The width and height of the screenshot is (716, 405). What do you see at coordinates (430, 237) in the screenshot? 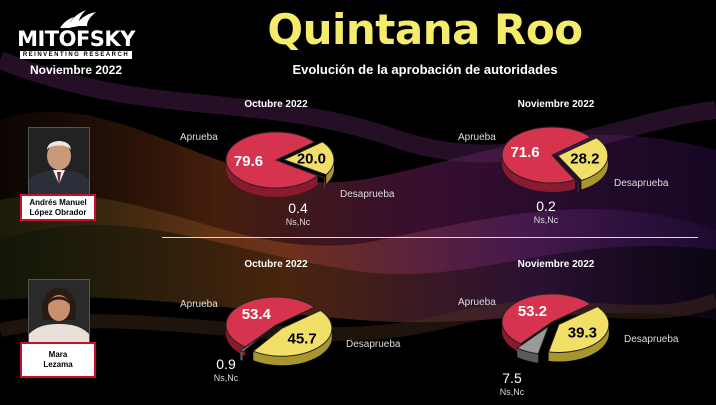
I see `section-divider` at bounding box center [430, 237].